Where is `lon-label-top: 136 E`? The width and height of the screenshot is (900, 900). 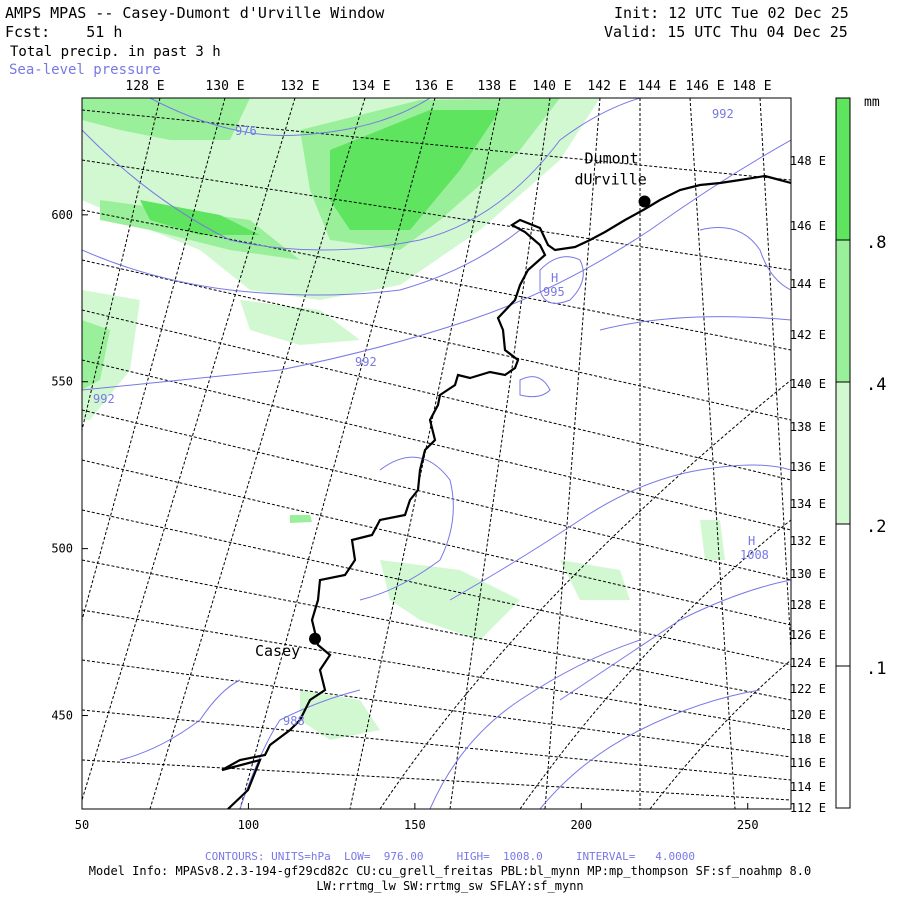
lon-label-top: 136 E is located at coordinates (433, 86).